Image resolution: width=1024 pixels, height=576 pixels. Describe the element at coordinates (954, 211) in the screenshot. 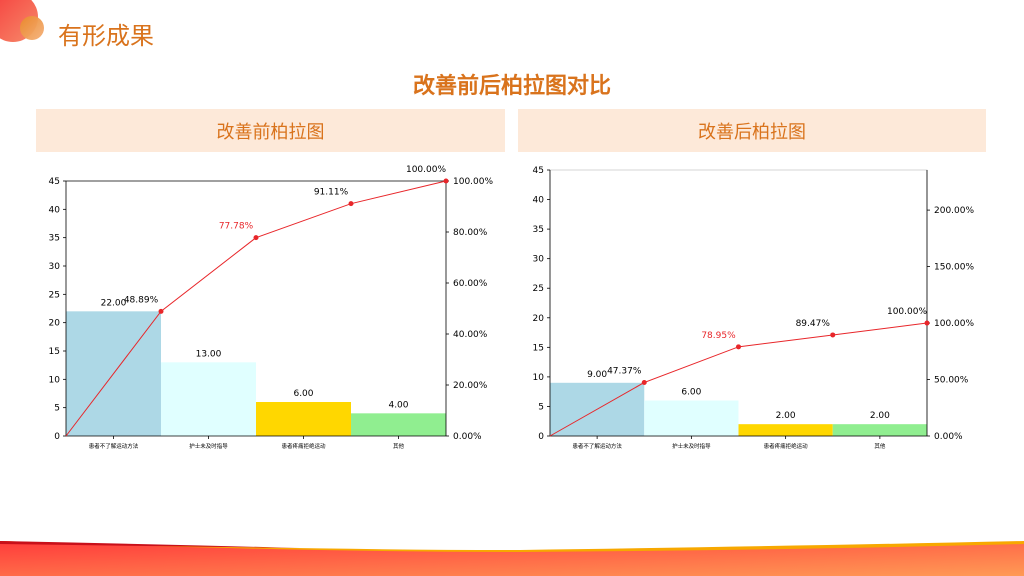

I see `y2-tick-label: 200.00%` at that location.